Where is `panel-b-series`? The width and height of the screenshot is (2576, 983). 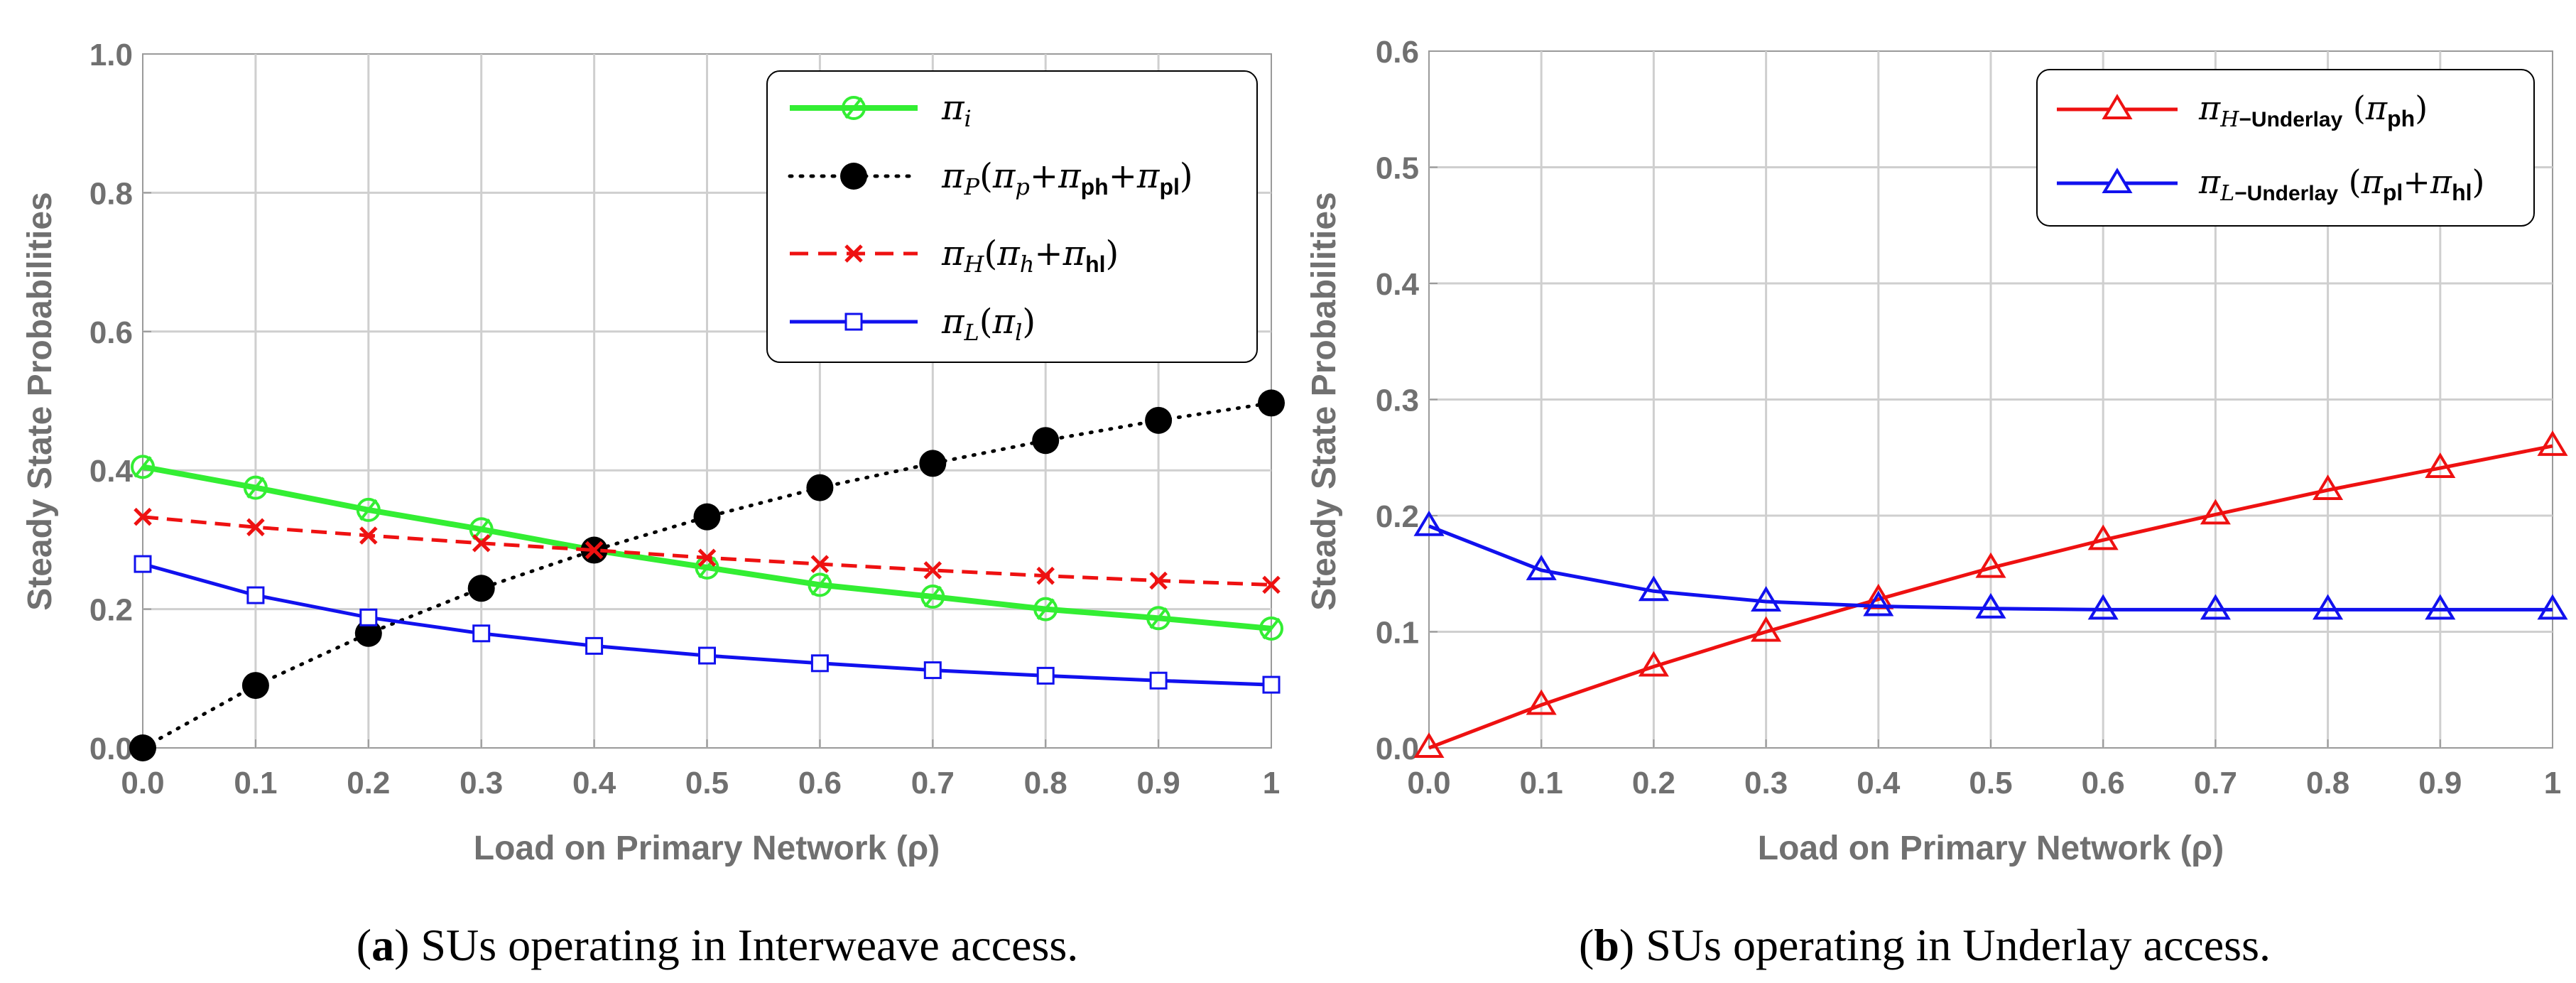 panel-b-series is located at coordinates (1990, 594).